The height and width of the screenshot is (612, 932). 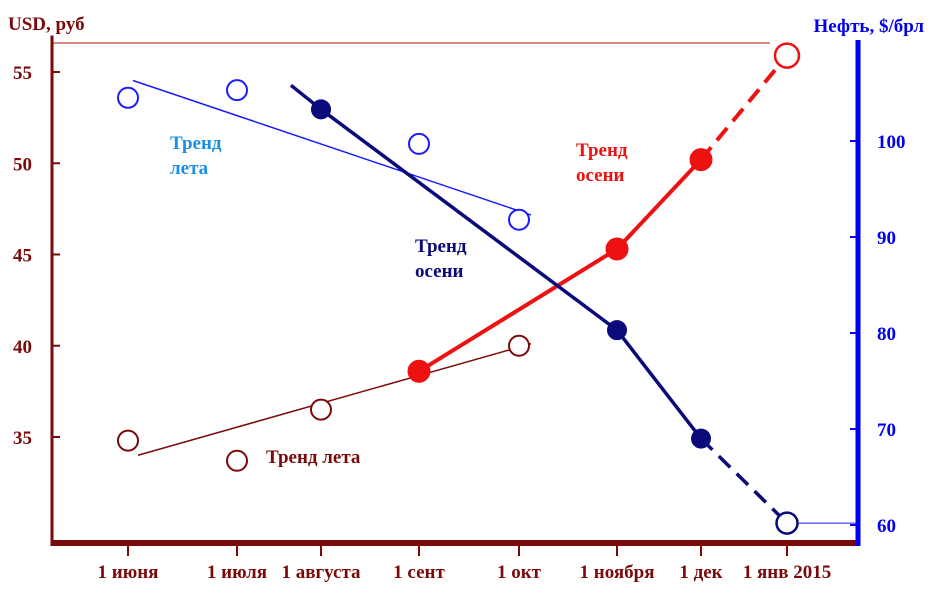 What do you see at coordinates (439, 271) in the screenshot?
I see `annotation-oil-autumn: осени` at bounding box center [439, 271].